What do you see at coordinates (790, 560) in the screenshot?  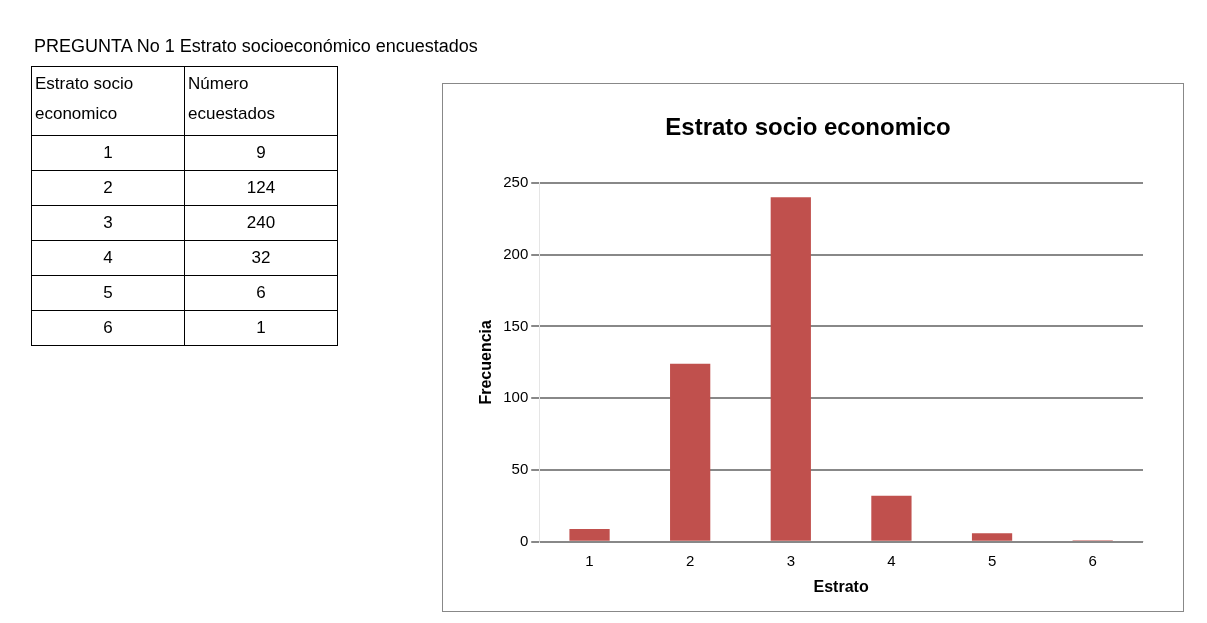 I see `x-tick-label: 3` at bounding box center [790, 560].